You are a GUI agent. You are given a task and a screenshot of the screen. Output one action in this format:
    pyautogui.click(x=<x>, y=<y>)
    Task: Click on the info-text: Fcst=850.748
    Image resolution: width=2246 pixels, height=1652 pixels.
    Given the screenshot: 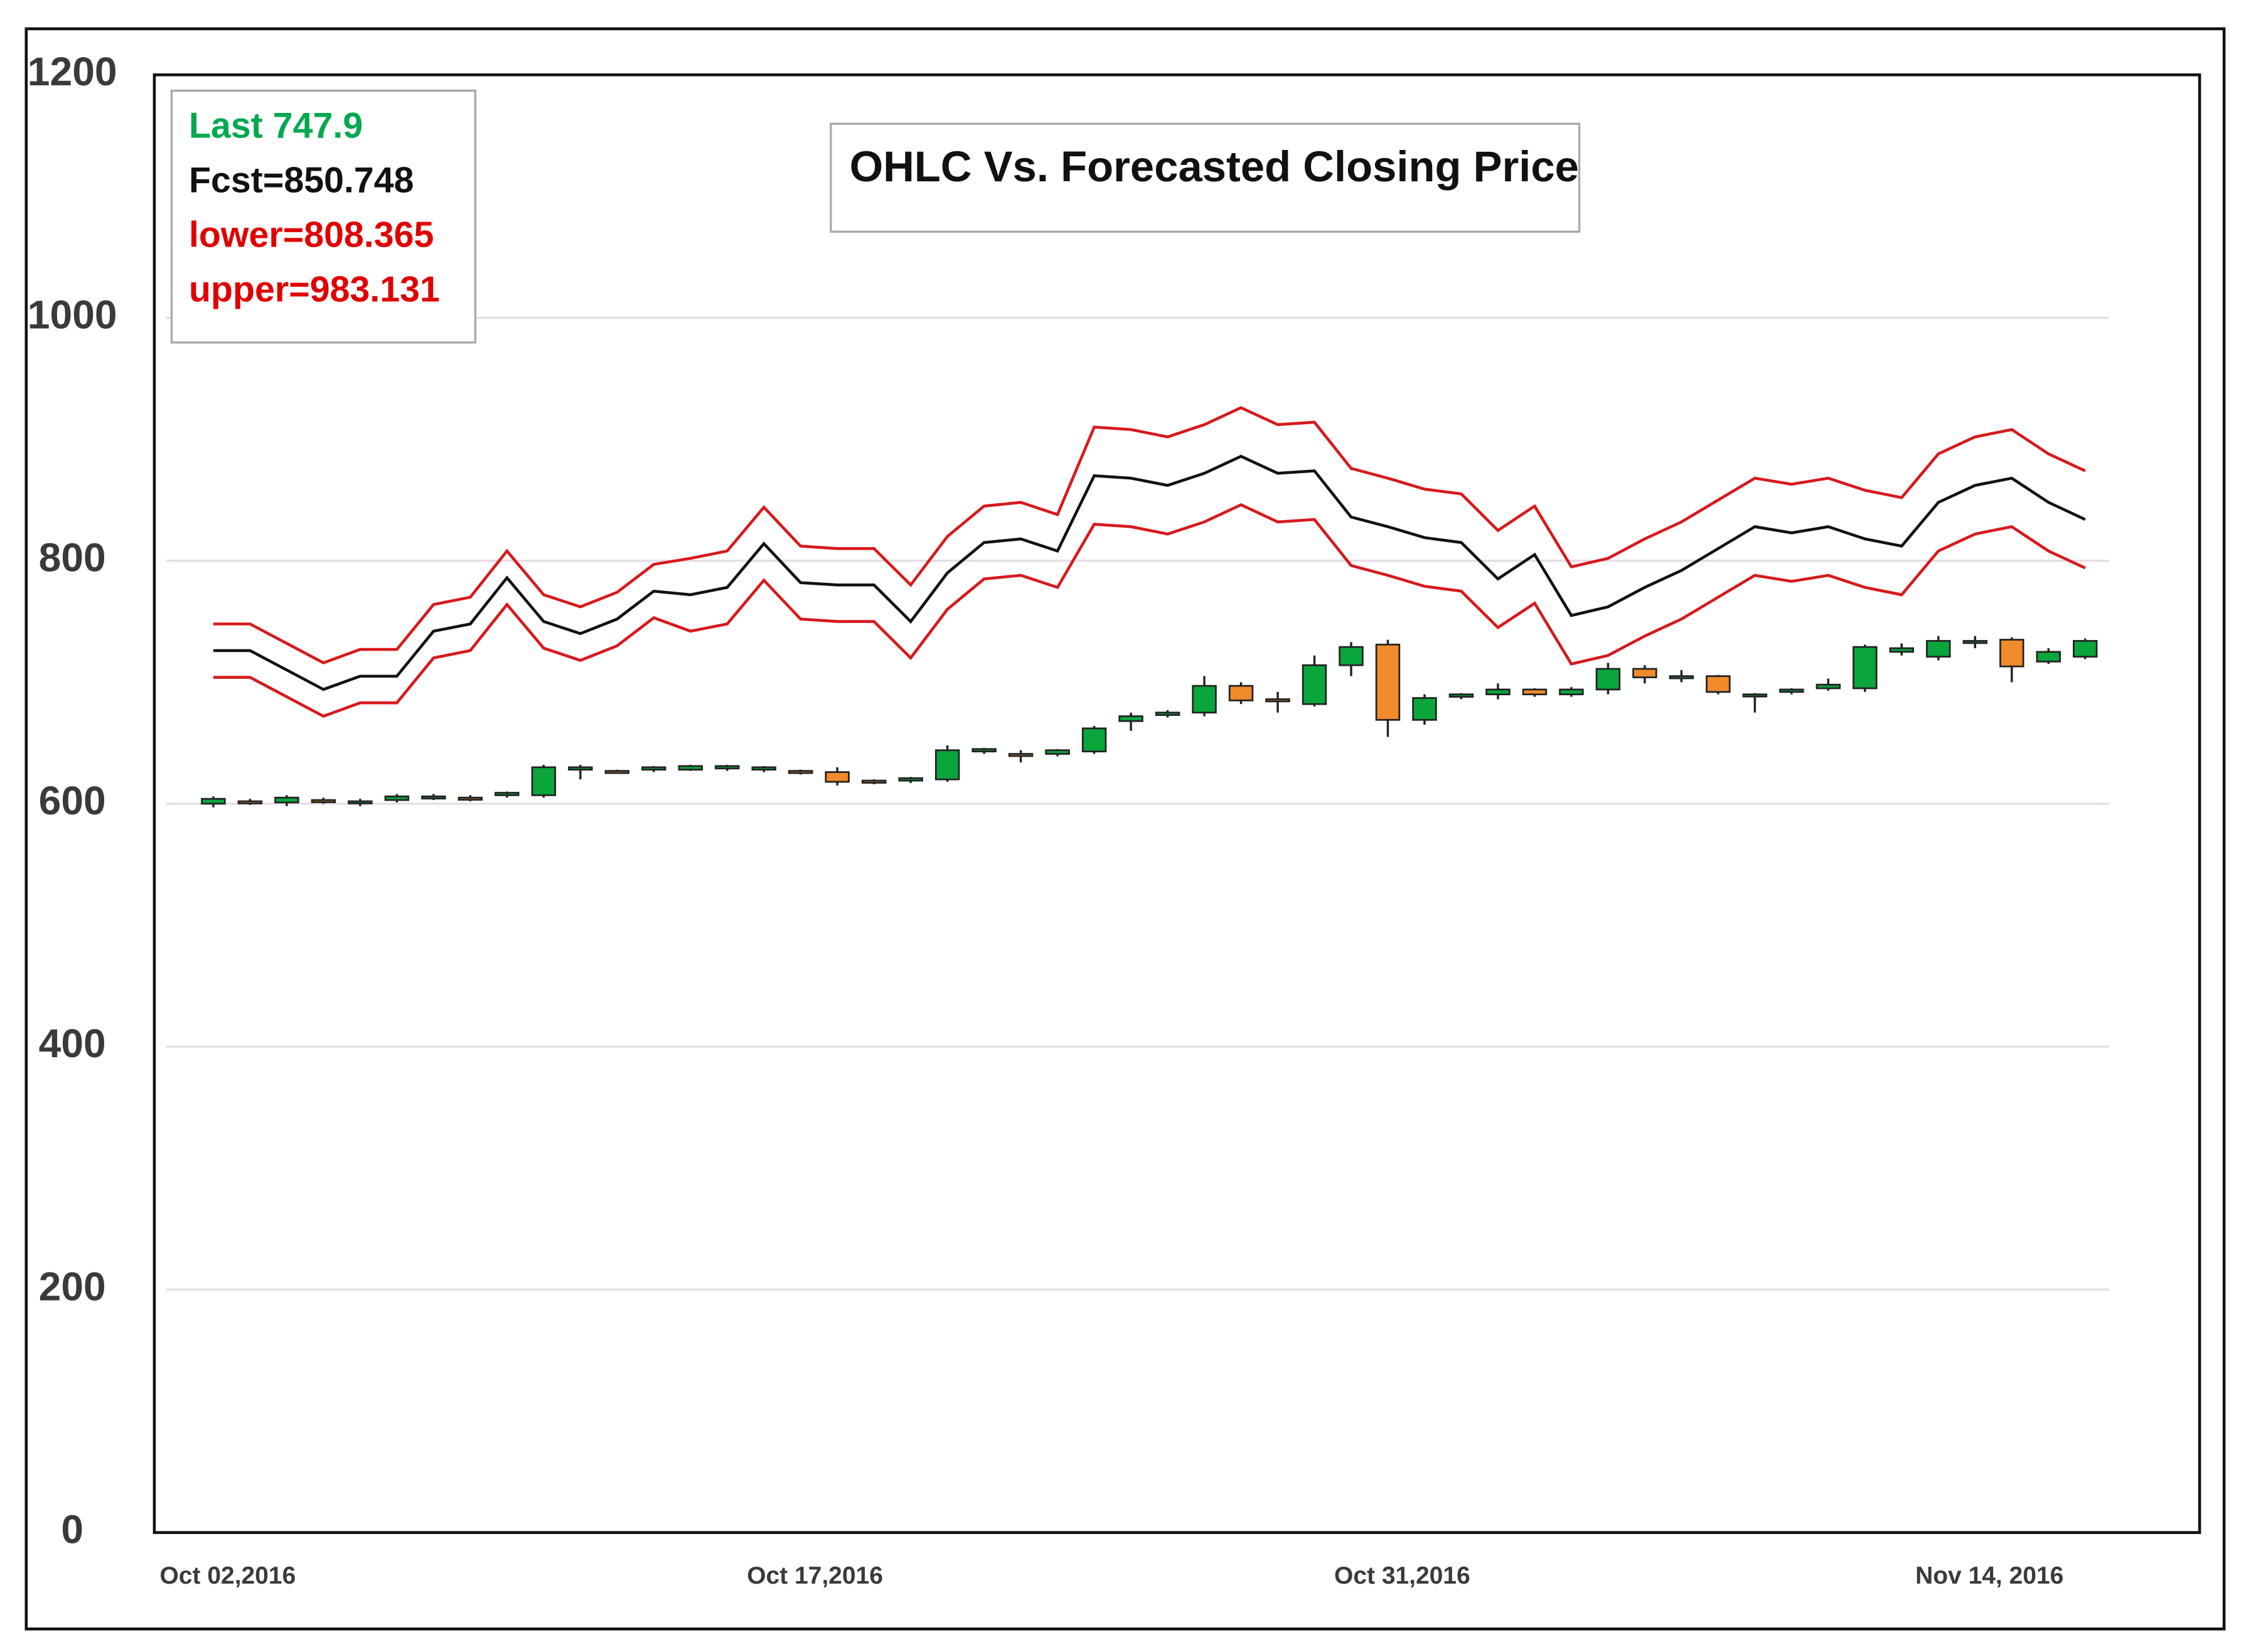 What is the action you would take?
    pyautogui.click(x=301, y=180)
    